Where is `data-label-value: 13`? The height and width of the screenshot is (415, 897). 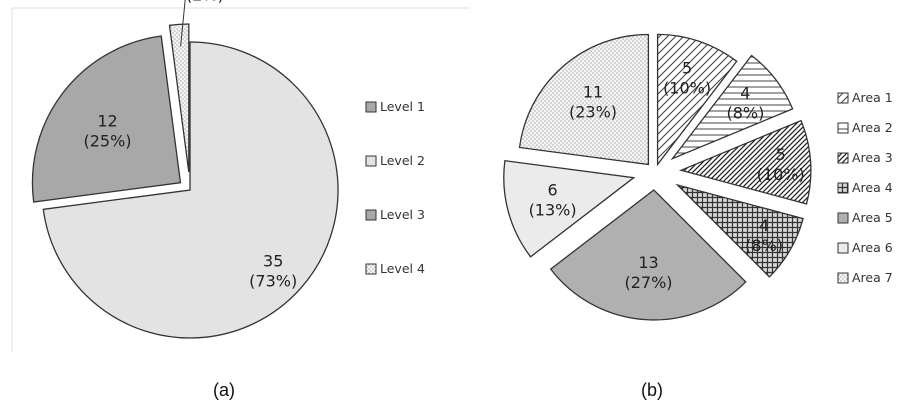
data-label-value: 13 is located at coordinates (648, 262).